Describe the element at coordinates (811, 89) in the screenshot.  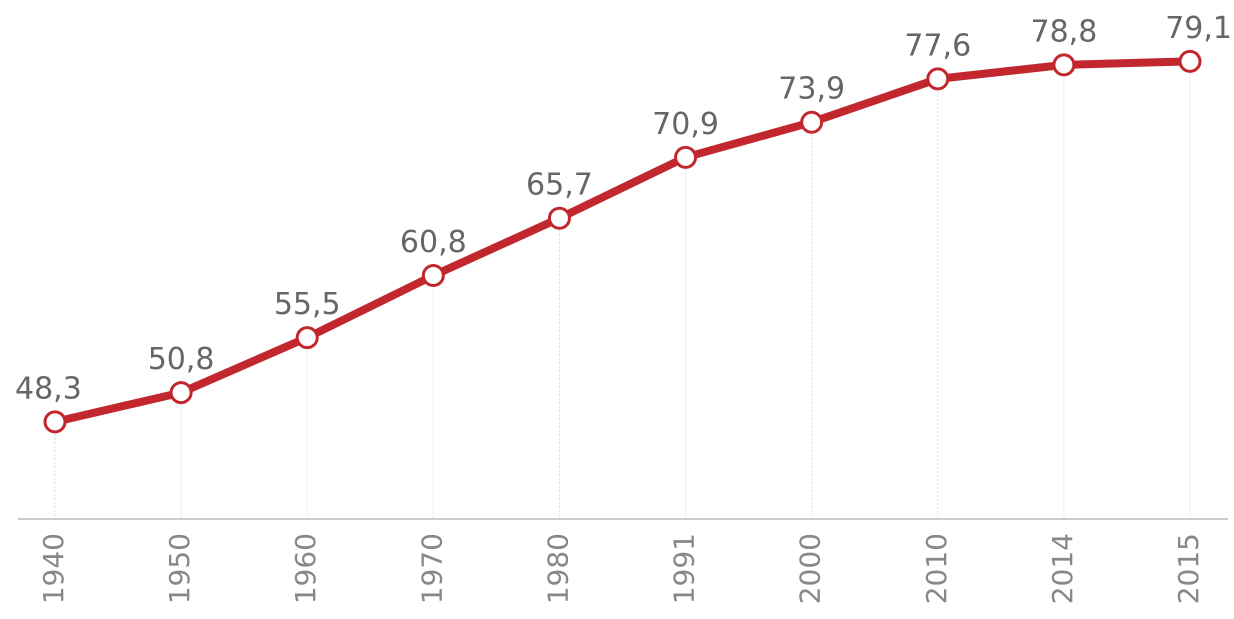
I see `data-label: 73,9` at that location.